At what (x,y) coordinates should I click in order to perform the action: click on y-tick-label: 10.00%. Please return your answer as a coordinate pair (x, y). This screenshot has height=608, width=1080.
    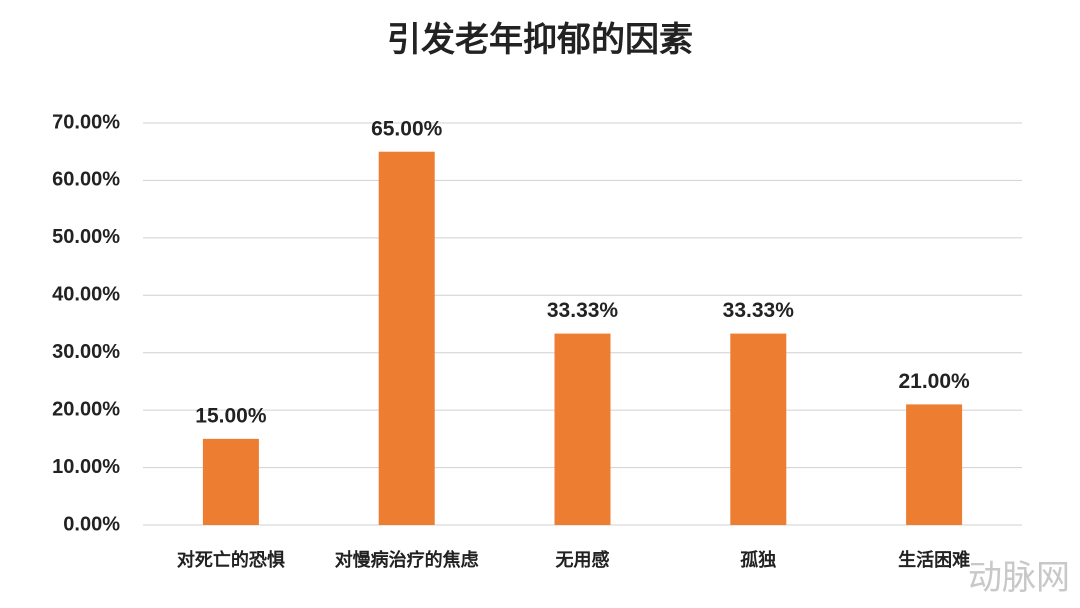
    Looking at the image, I should click on (86, 467).